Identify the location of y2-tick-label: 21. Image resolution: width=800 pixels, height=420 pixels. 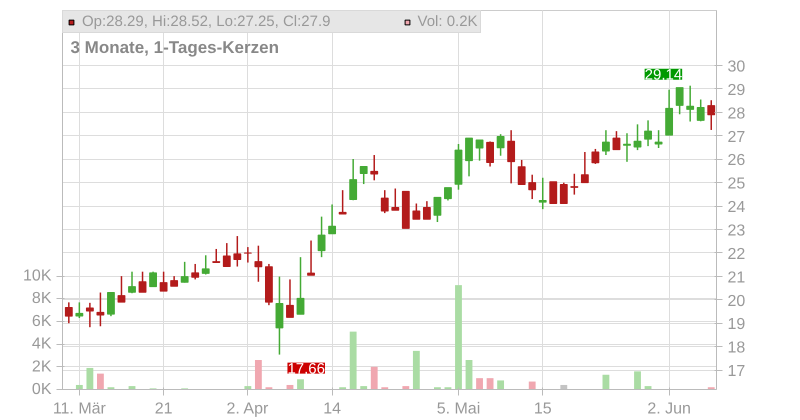
(737, 277).